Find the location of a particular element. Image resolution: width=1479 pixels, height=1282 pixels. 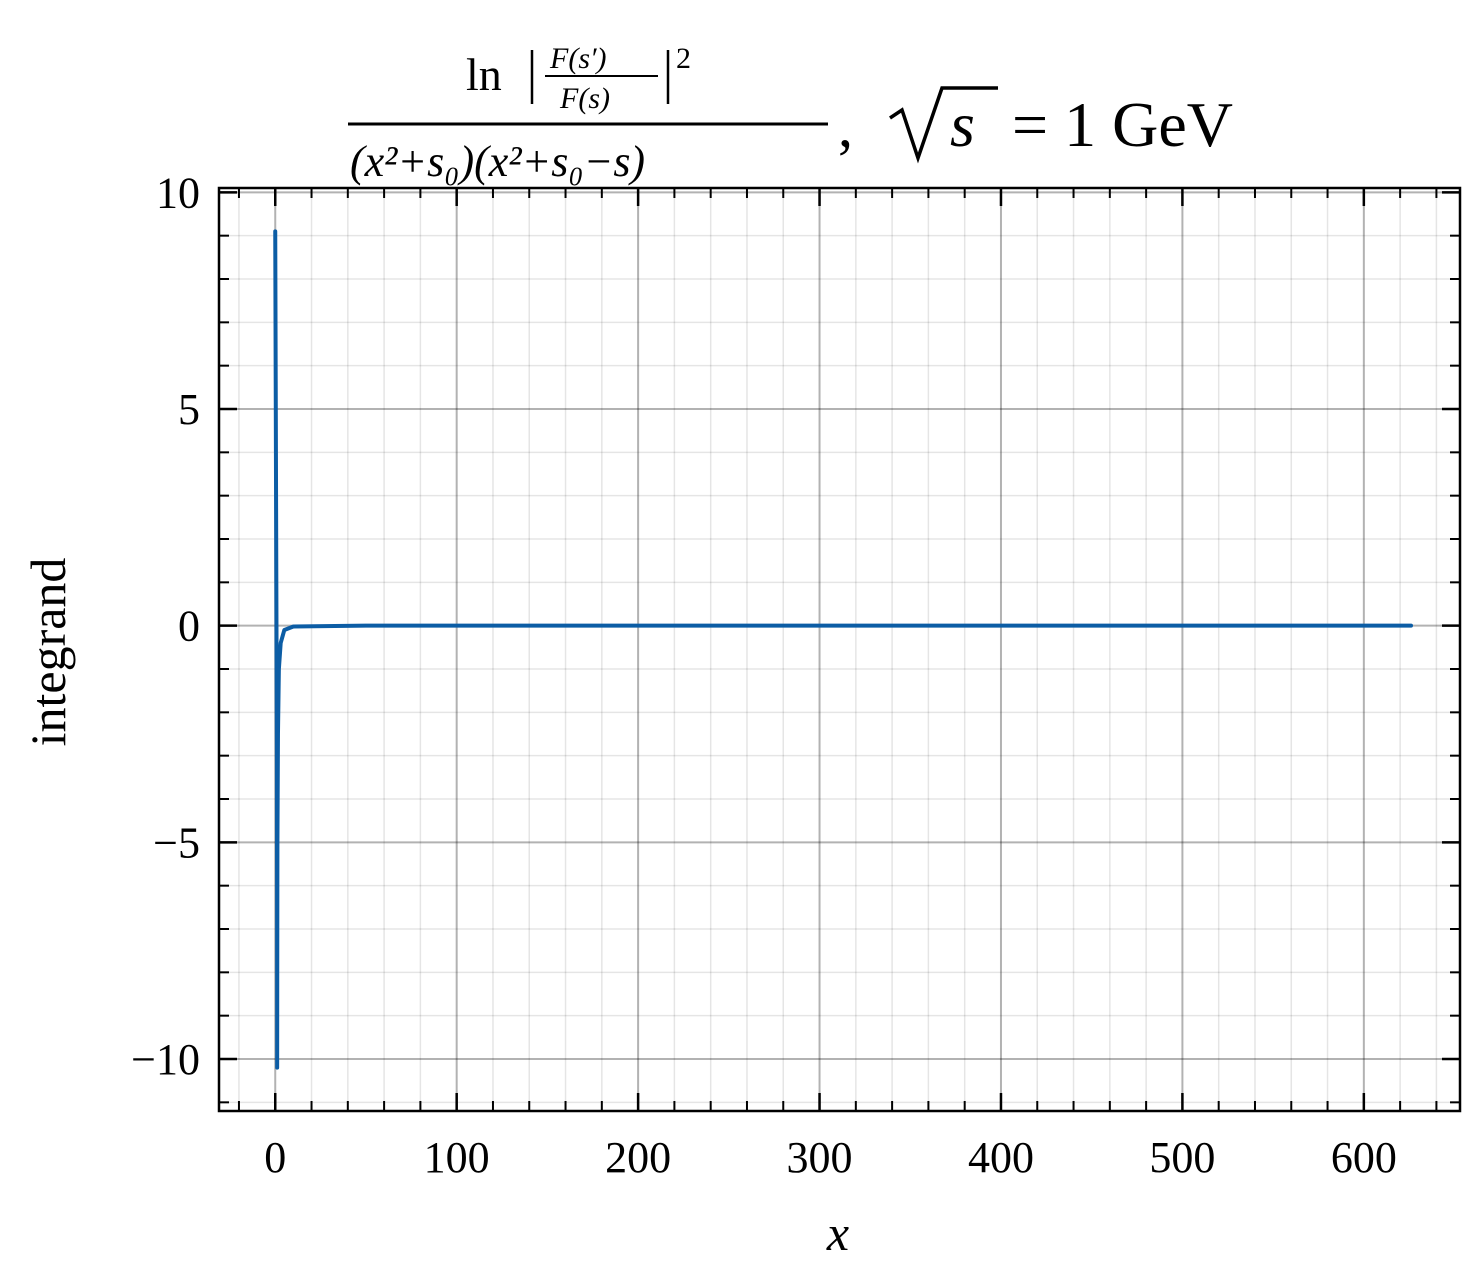

y-tick-label: 0 is located at coordinates (189, 626).